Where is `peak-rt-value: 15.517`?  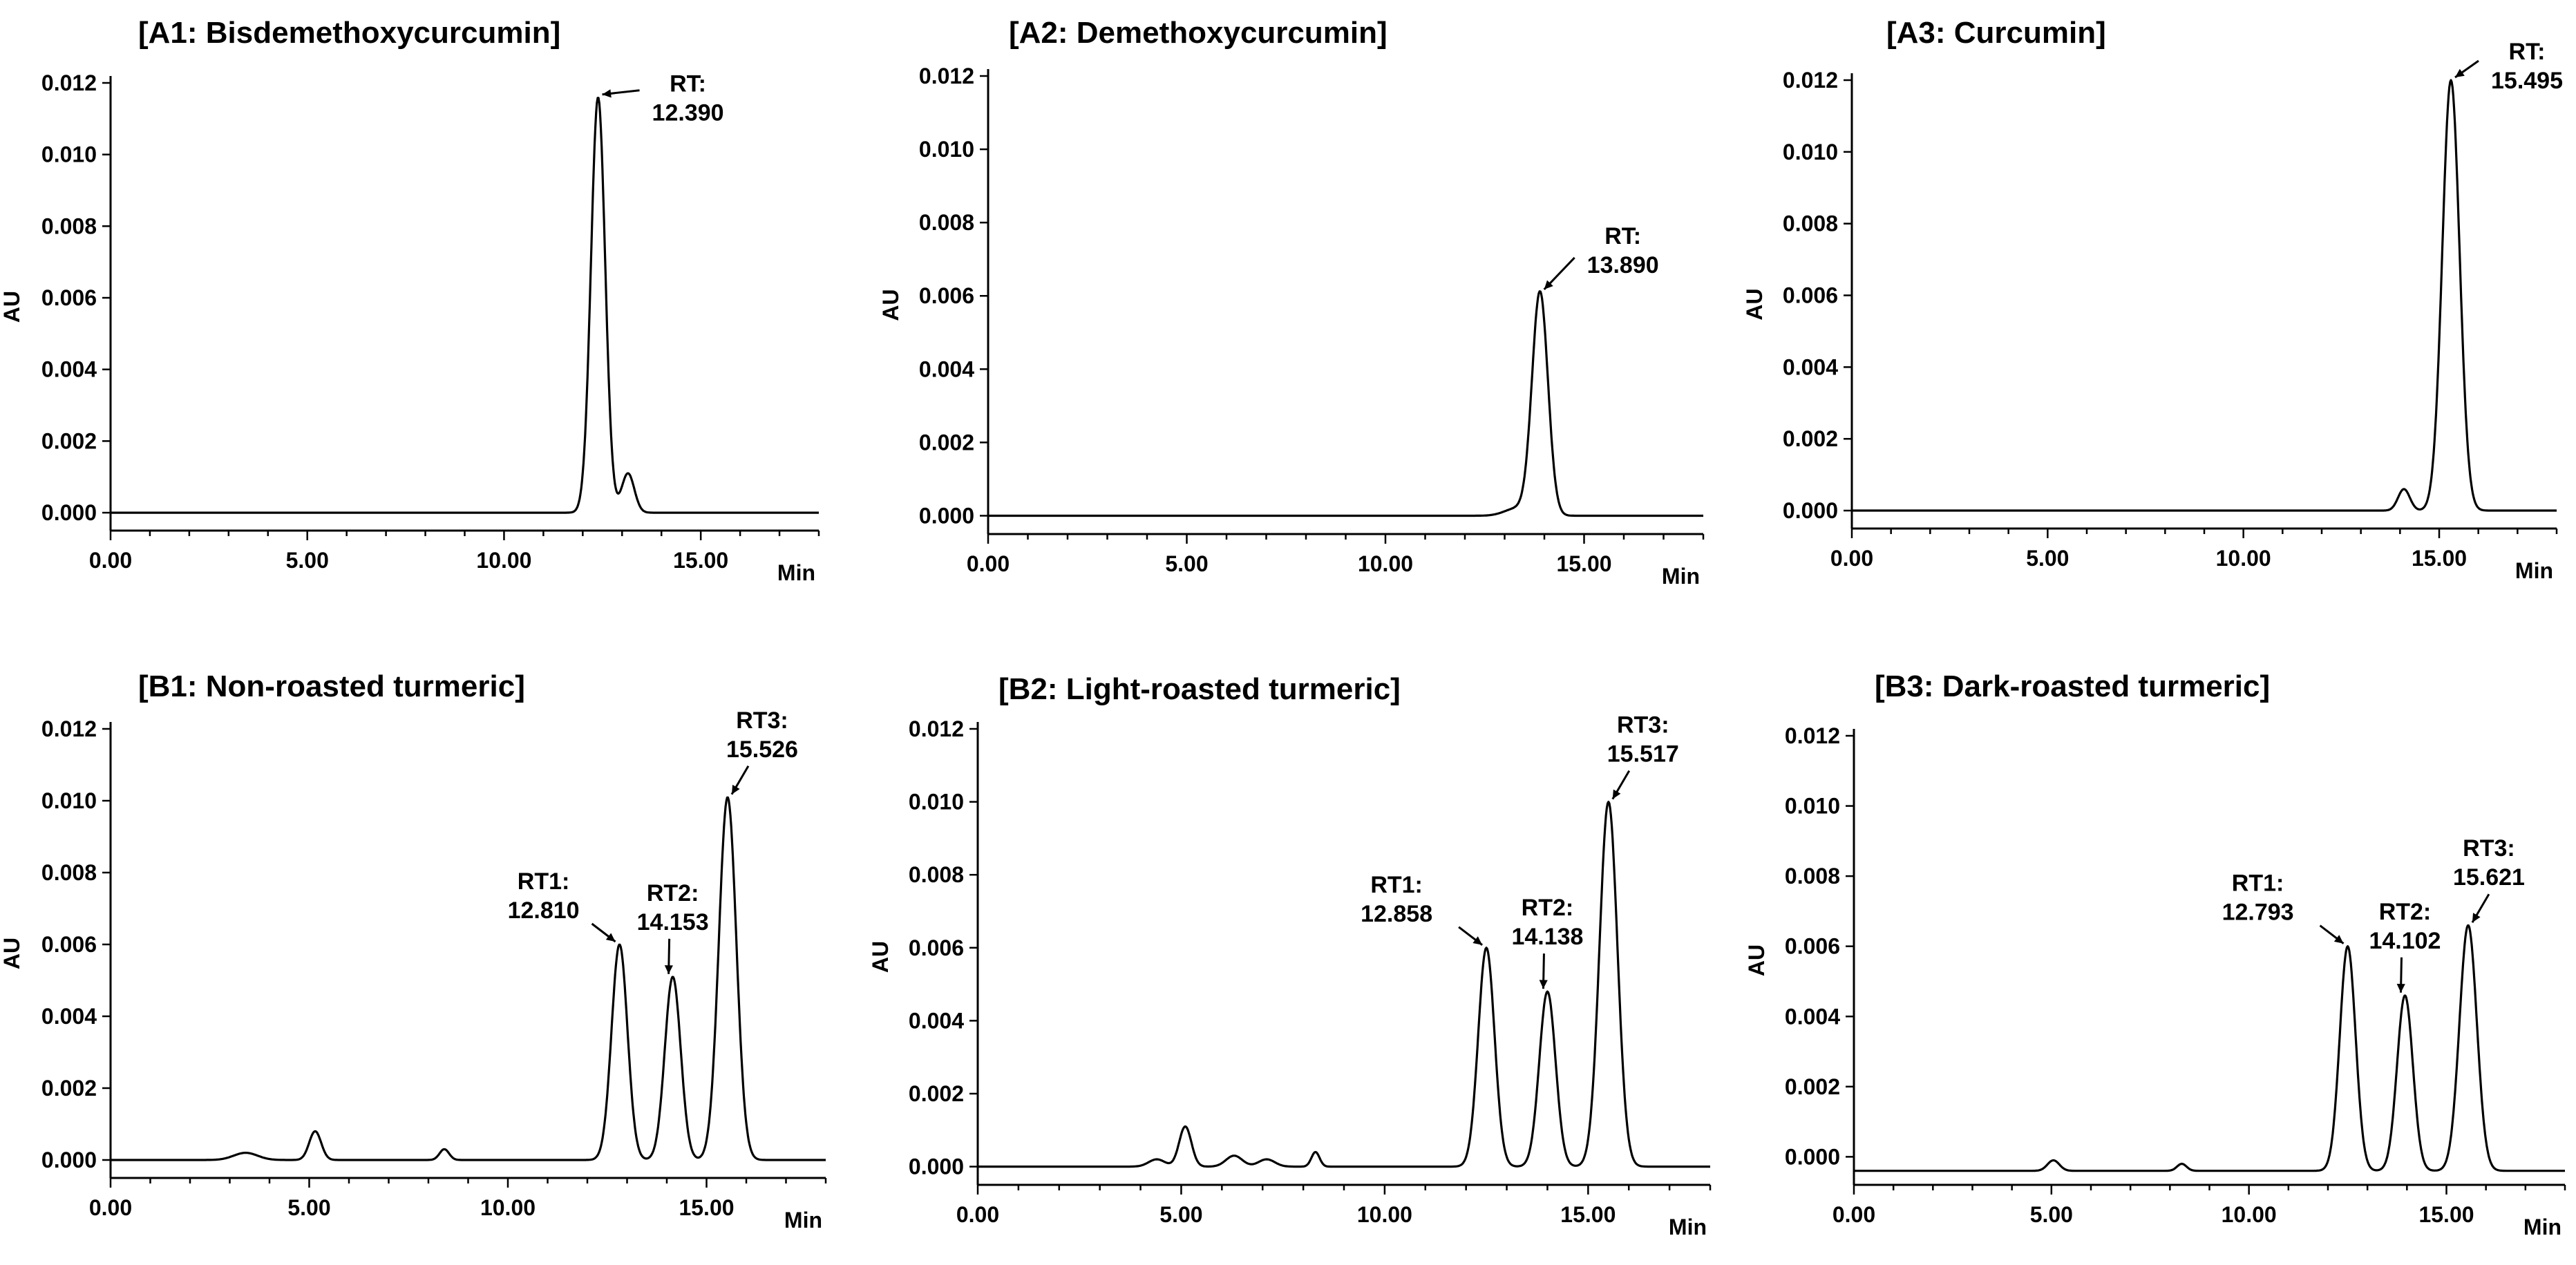 peak-rt-value: 15.517 is located at coordinates (1643, 754).